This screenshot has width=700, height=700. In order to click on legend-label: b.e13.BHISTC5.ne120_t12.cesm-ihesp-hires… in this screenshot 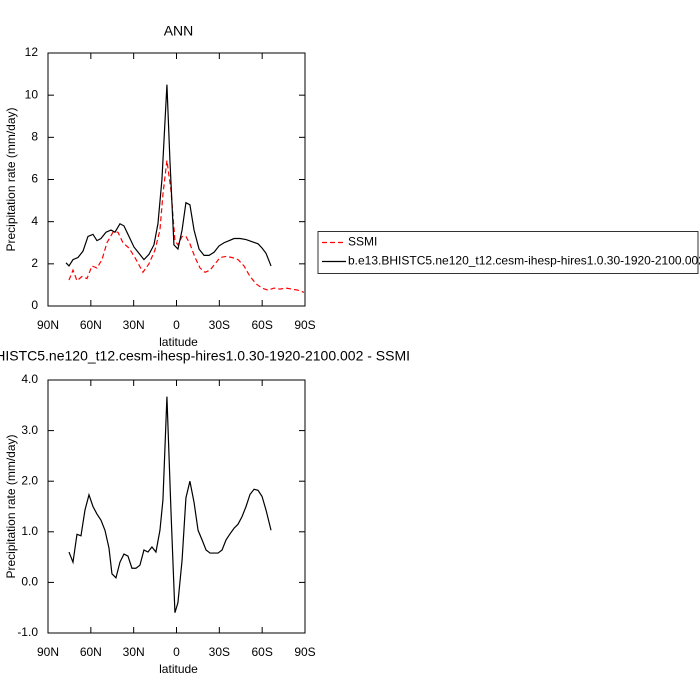, I will do `click(524, 261)`.